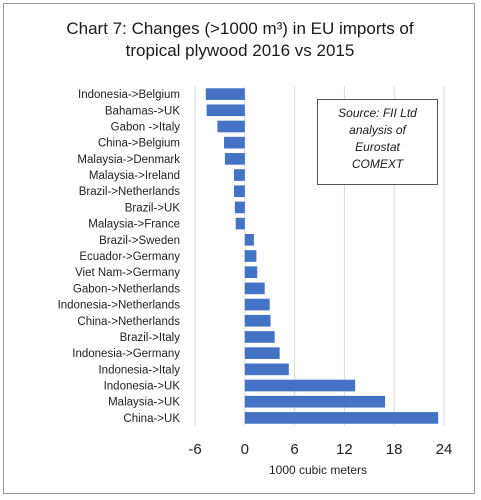 The image size is (481, 500). I want to click on source-line-3: Eurostat, so click(377, 147).